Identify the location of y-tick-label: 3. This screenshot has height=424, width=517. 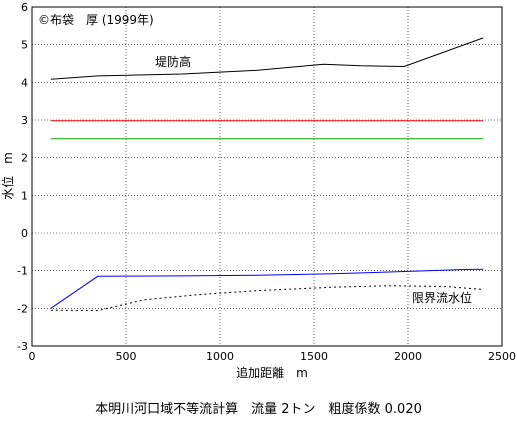
(24, 120).